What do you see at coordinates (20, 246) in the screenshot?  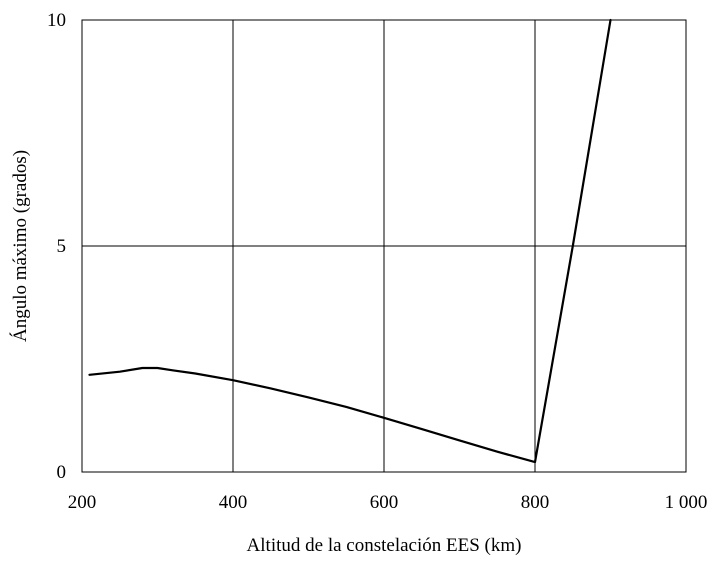 I see `y-axis-title: Ángulo máximo (grados)` at bounding box center [20, 246].